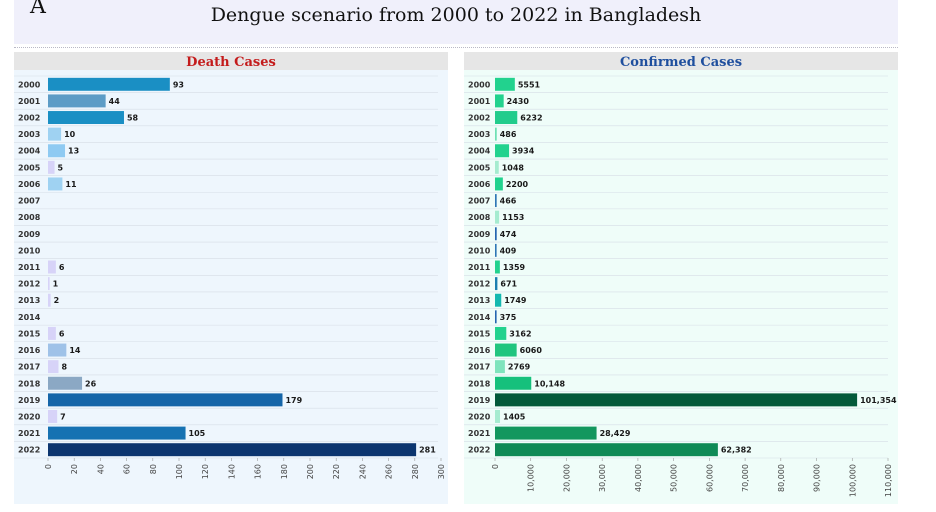  What do you see at coordinates (29, 201) in the screenshot?
I see `category-label: 2007` at bounding box center [29, 201].